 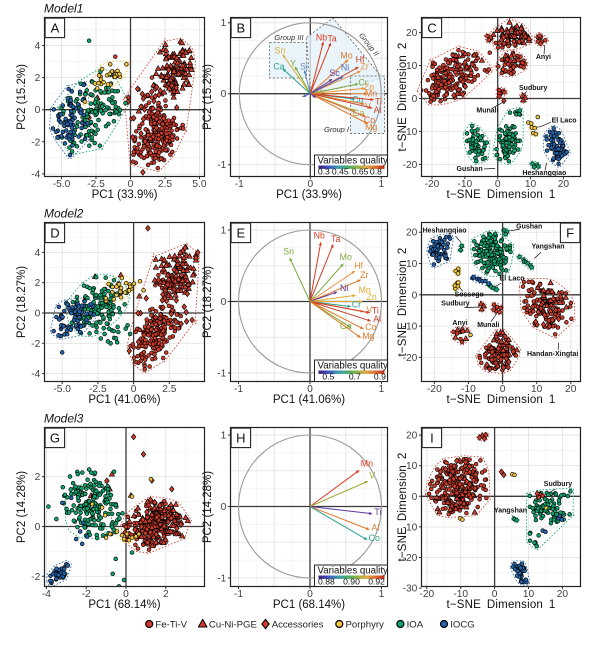 I want to click on svg-text: Sossego, so click(x=469, y=295).